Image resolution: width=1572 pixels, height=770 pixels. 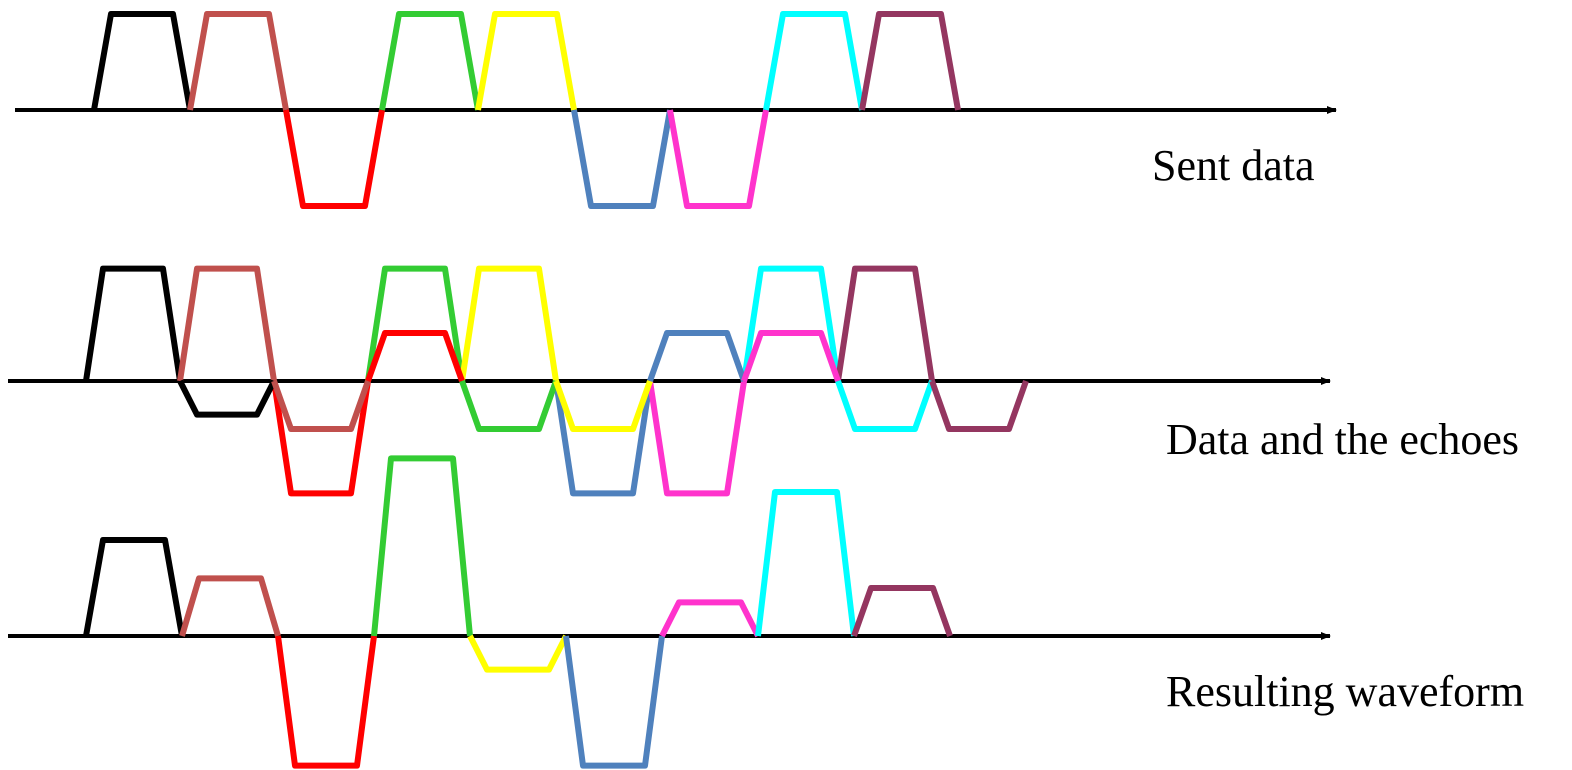 I want to click on sent-data-caption: Sent data, so click(x=1233, y=165).